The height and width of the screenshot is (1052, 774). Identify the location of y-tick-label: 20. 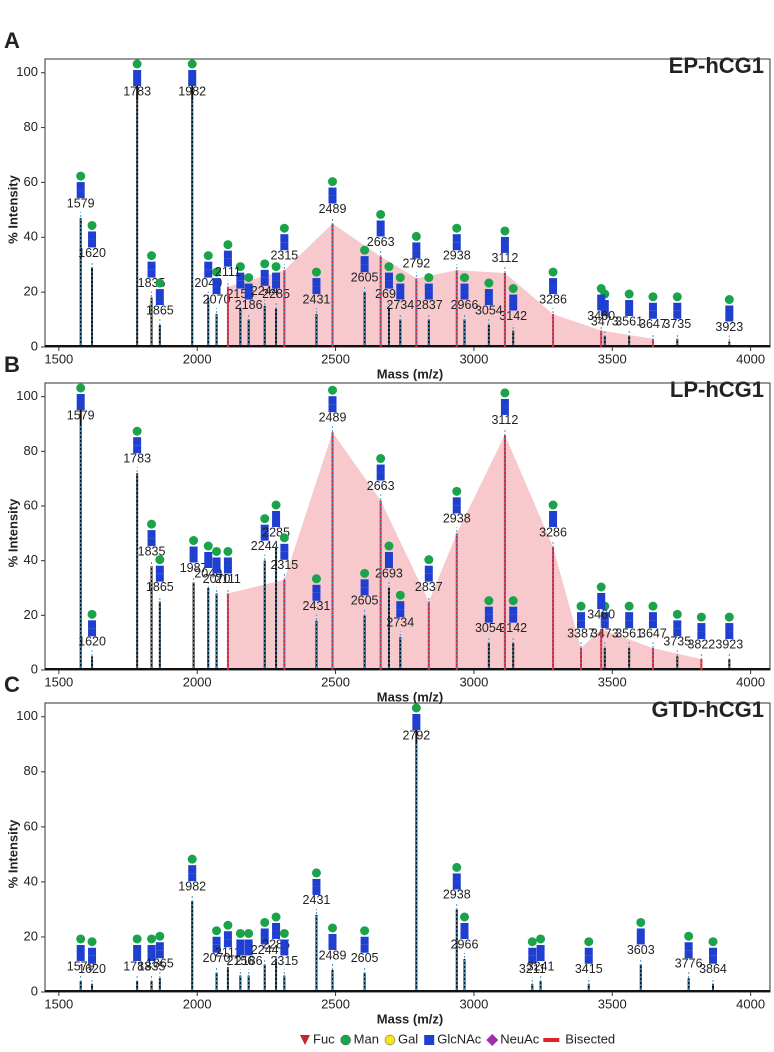
(31, 291).